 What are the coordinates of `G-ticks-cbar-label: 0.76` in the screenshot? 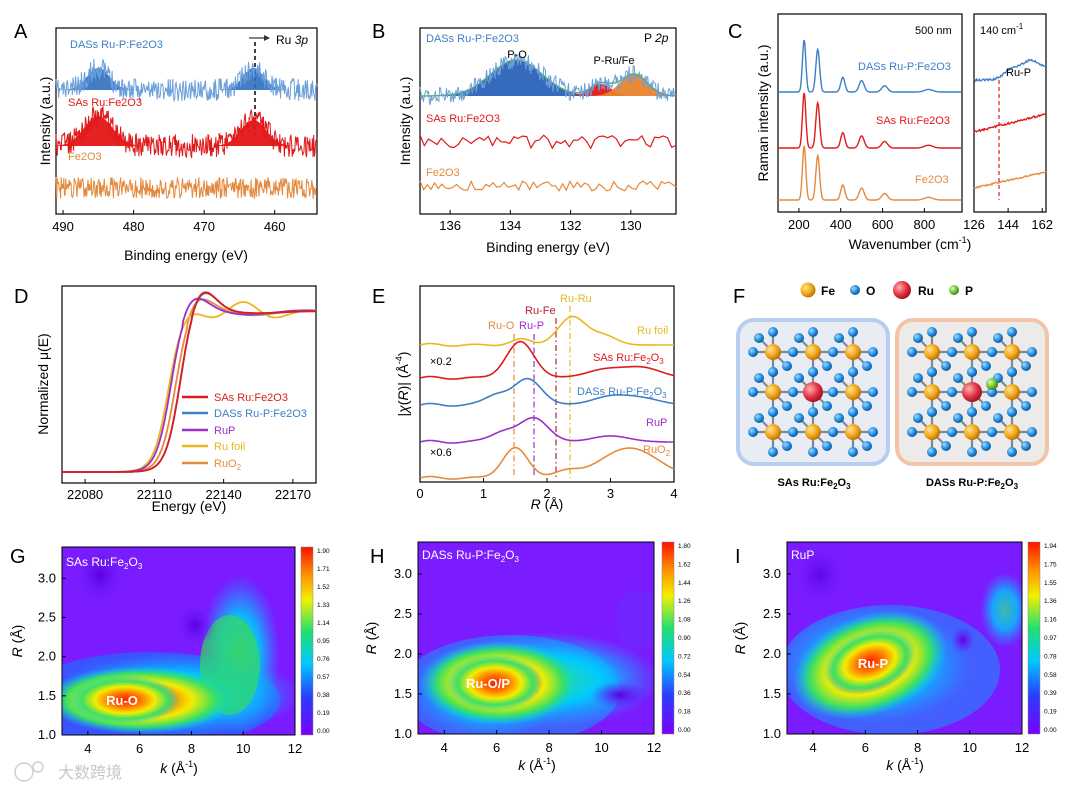 It's located at (323, 659).